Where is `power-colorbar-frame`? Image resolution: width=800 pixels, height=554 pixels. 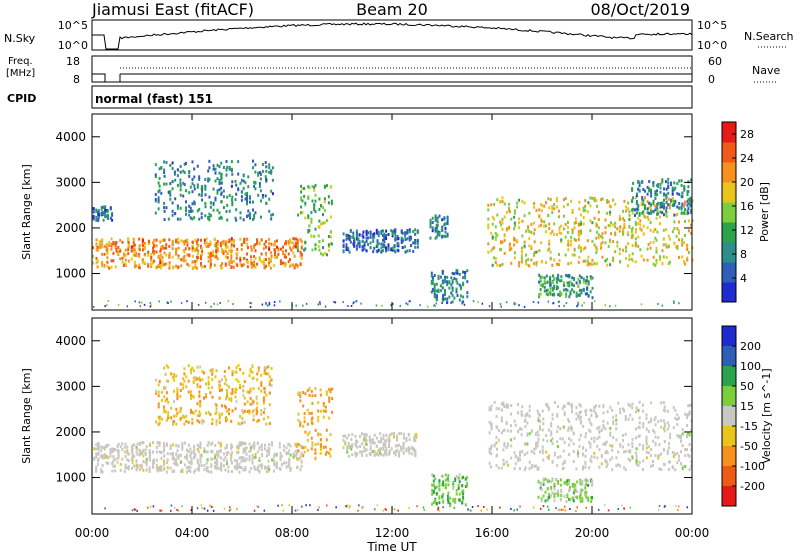 power-colorbar-frame is located at coordinates (729, 212).